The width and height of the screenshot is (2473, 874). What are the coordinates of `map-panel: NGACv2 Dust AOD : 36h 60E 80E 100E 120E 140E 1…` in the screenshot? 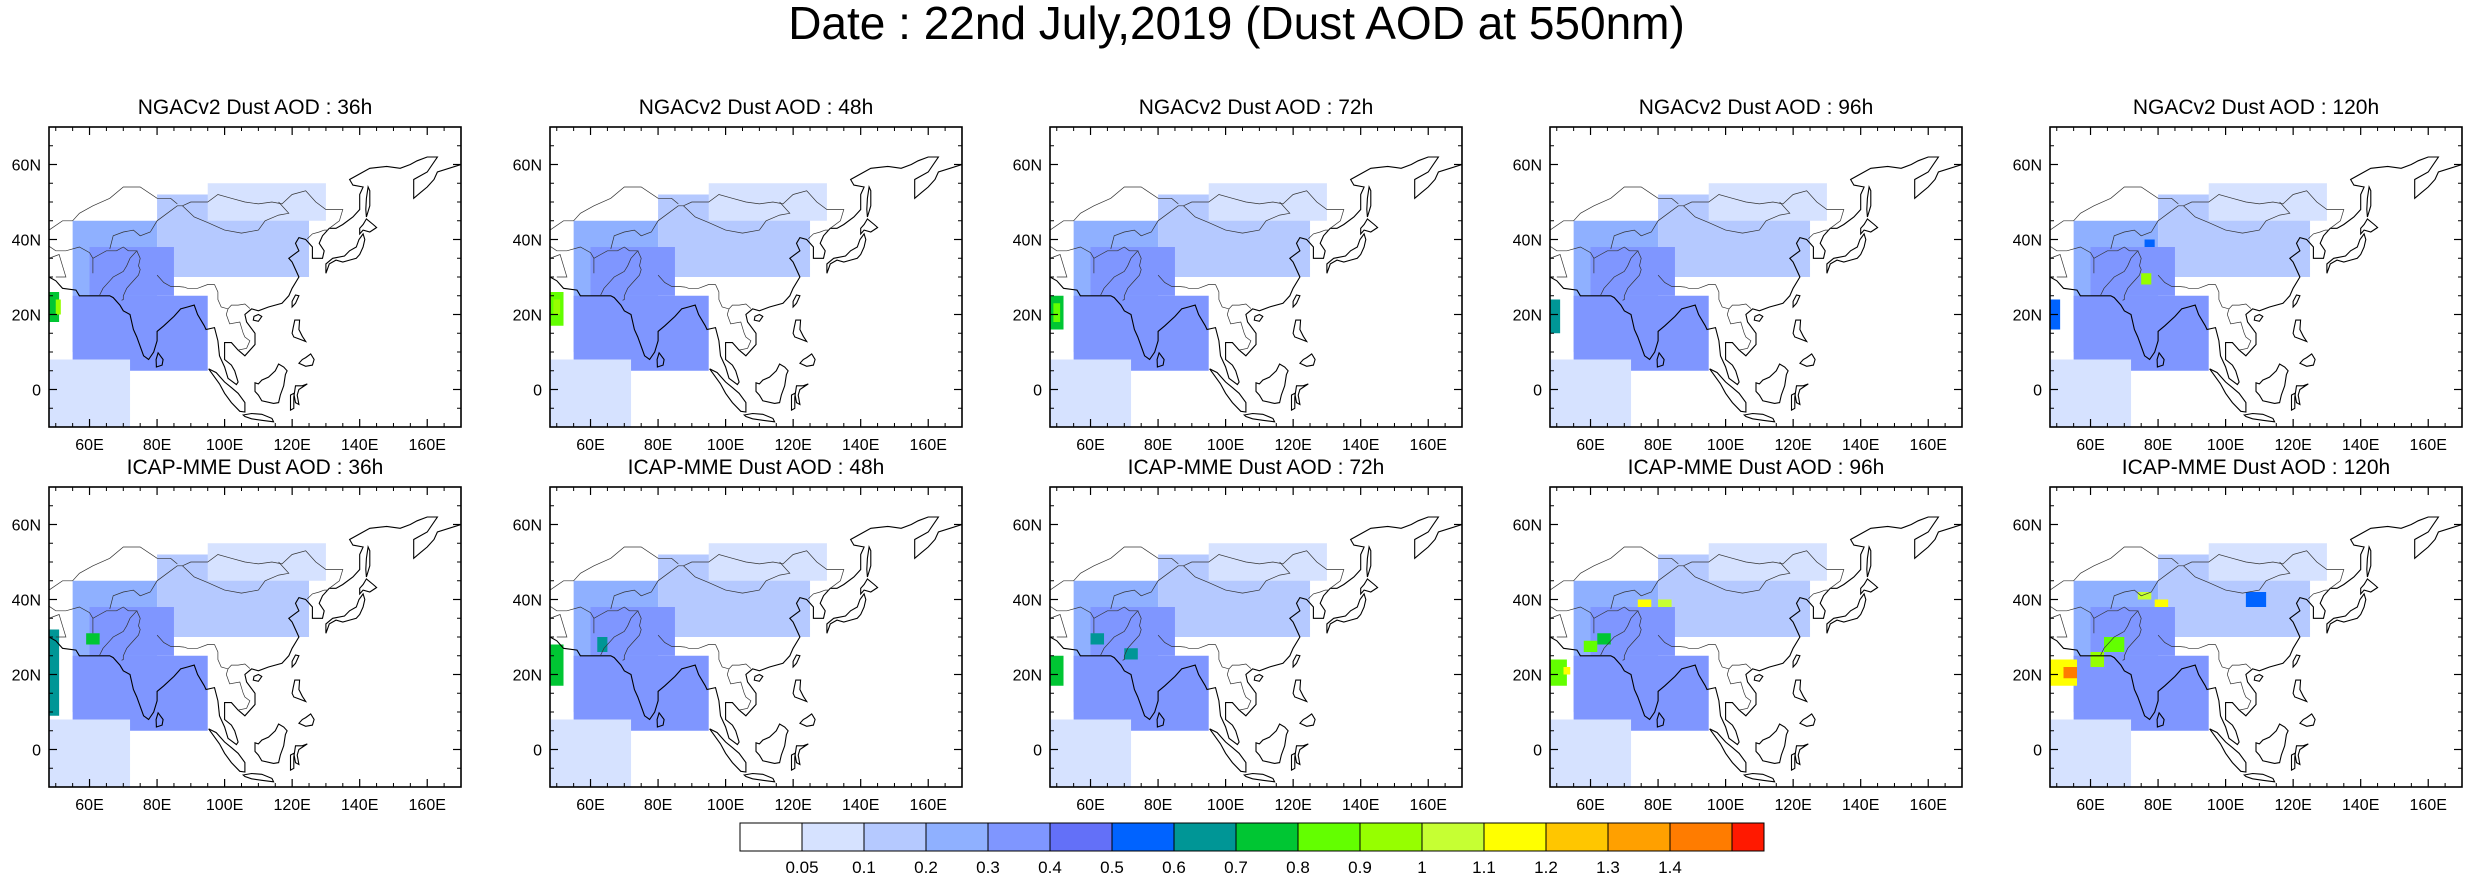 It's located at (237, 275).